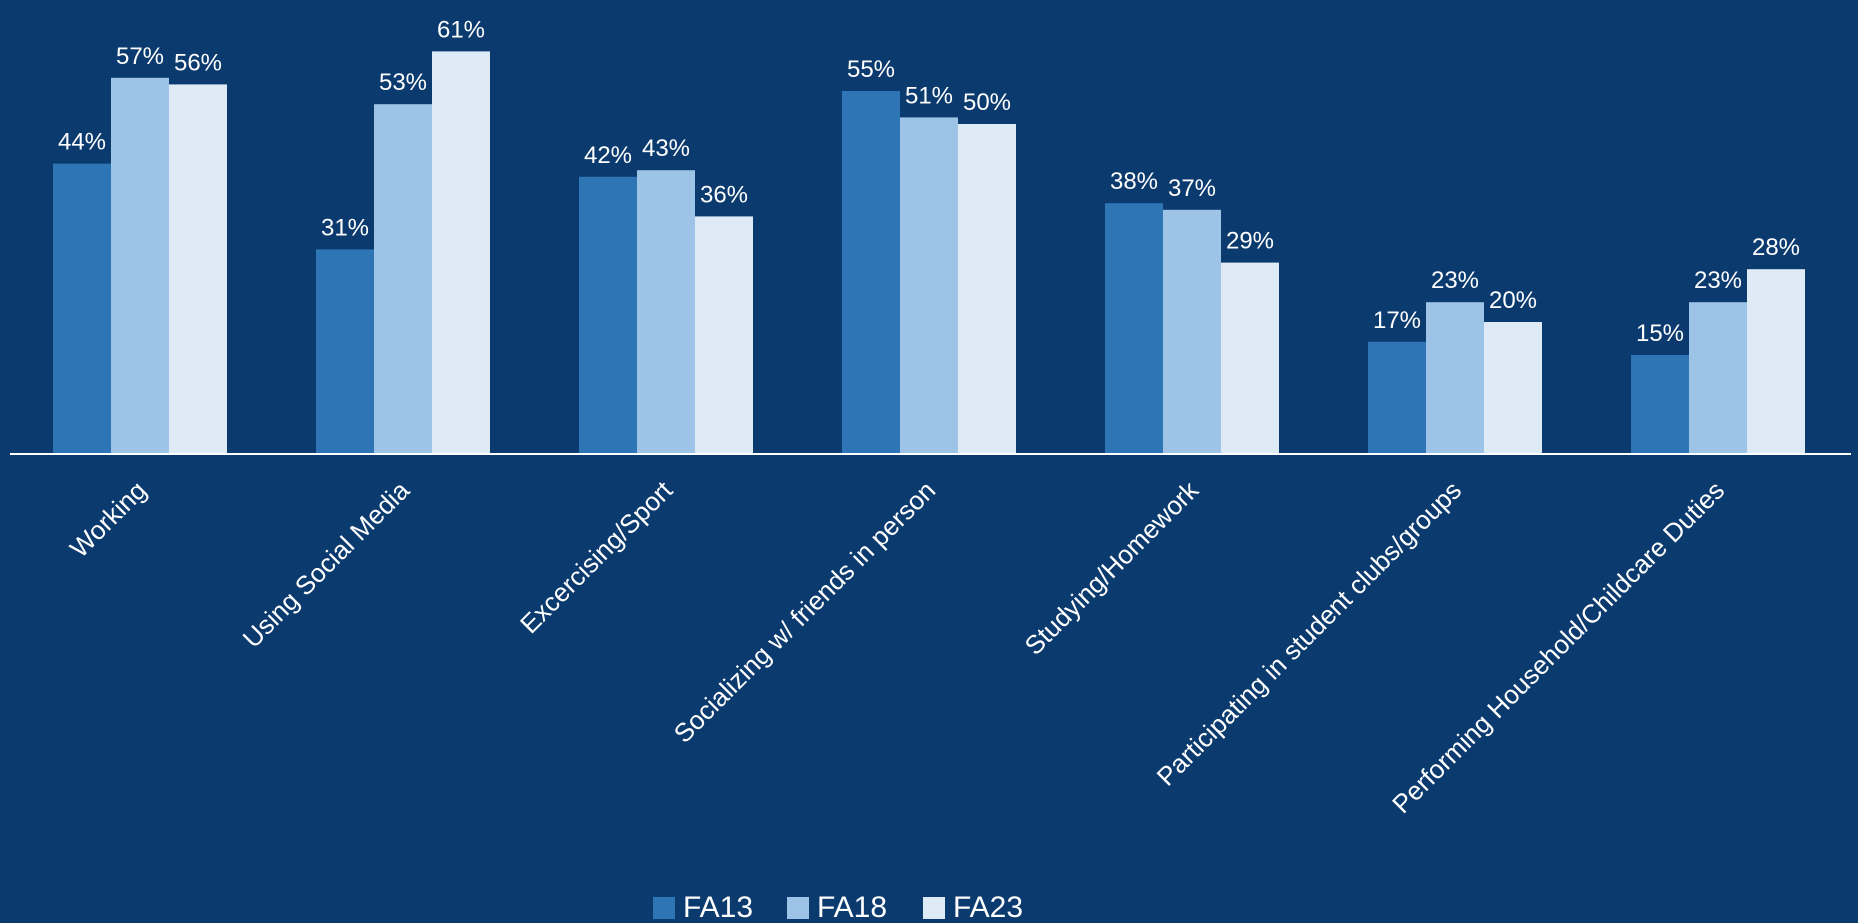 This screenshot has height=923, width=1858. I want to click on data-label: 17%, so click(1397, 320).